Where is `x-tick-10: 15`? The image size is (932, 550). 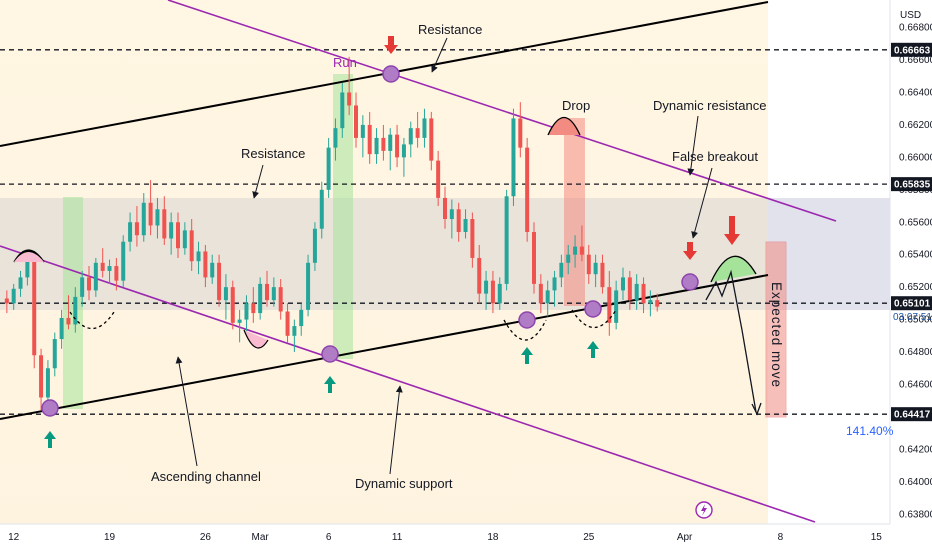 x-tick-10: 15 is located at coordinates (877, 537).